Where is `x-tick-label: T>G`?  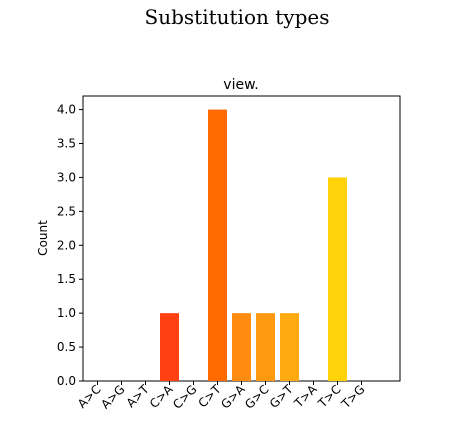 x-tick-label: T>G is located at coordinates (352, 396).